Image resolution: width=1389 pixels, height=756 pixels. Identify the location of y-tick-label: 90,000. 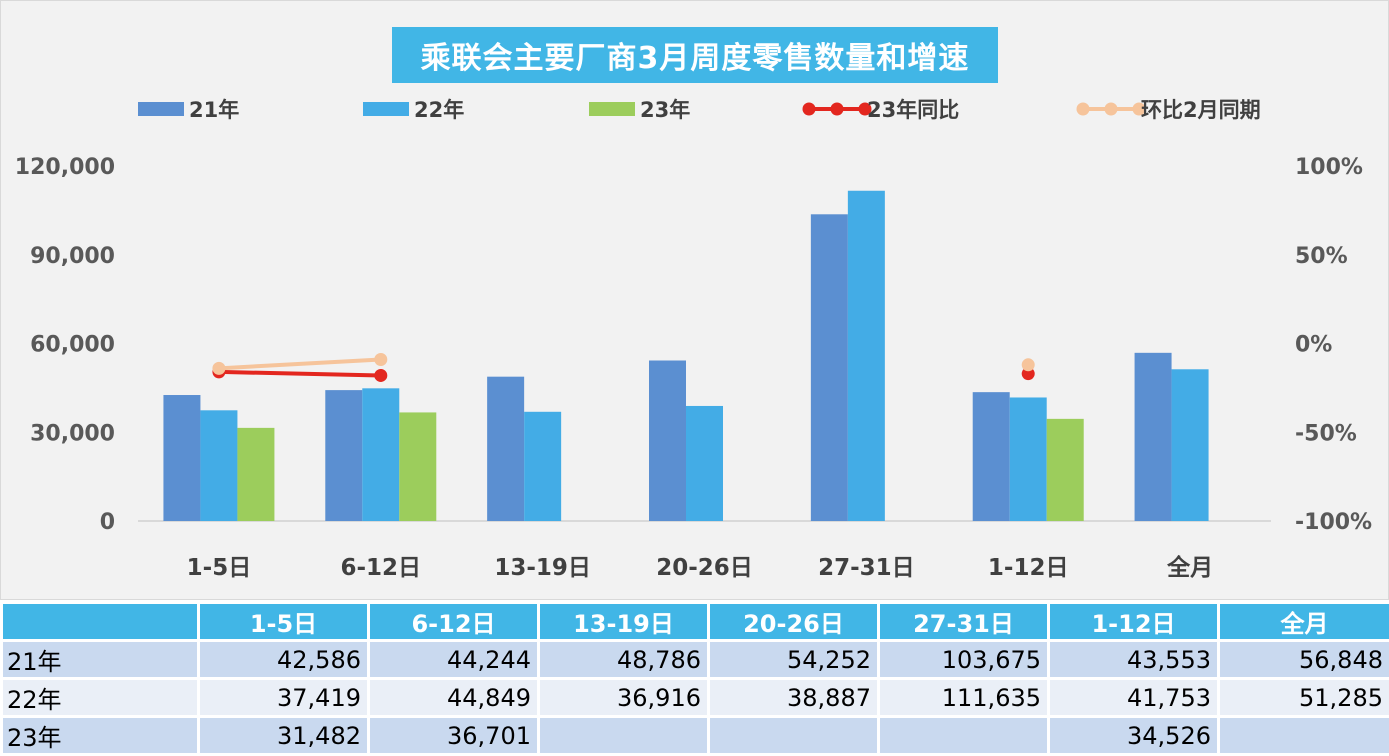
(72, 256).